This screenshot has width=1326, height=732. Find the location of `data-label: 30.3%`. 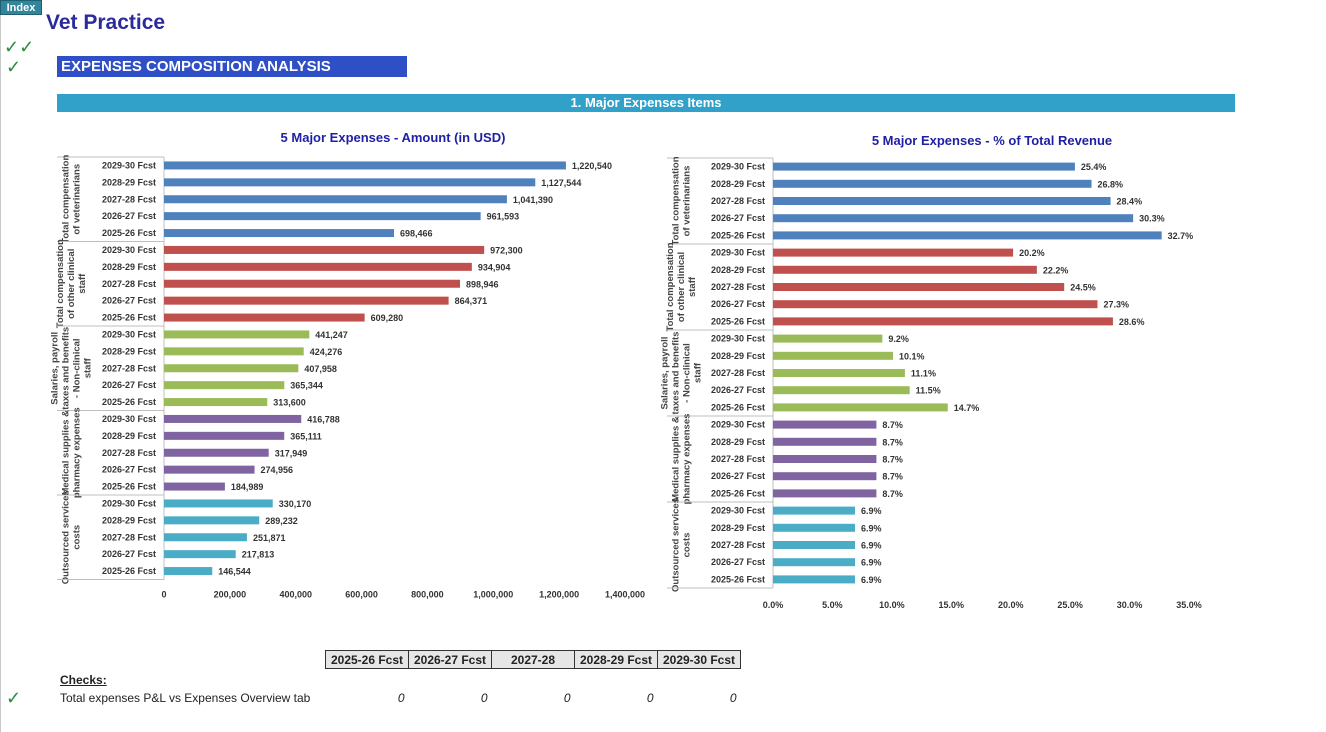

data-label: 30.3% is located at coordinates (1152, 219).